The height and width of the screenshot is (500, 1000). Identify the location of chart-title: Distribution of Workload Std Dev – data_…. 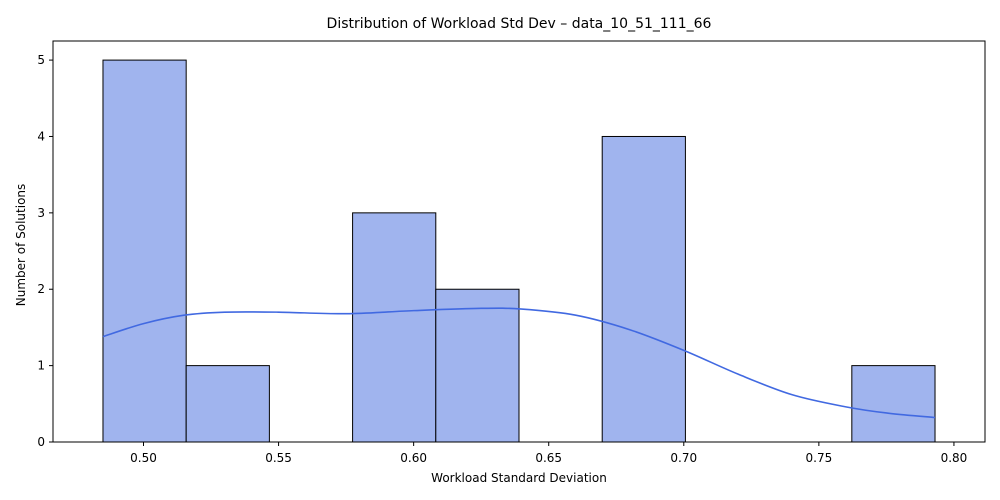
(519, 24).